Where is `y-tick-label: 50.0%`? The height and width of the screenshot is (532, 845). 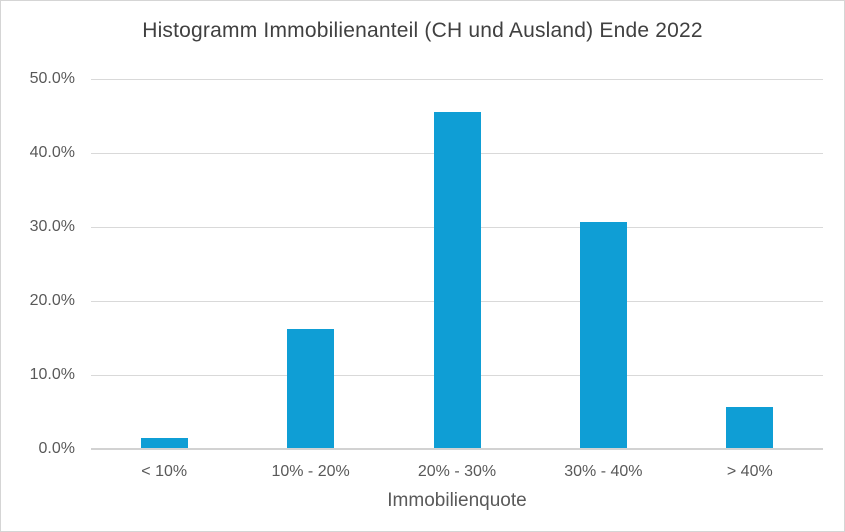 y-tick-label: 50.0% is located at coordinates (52, 78).